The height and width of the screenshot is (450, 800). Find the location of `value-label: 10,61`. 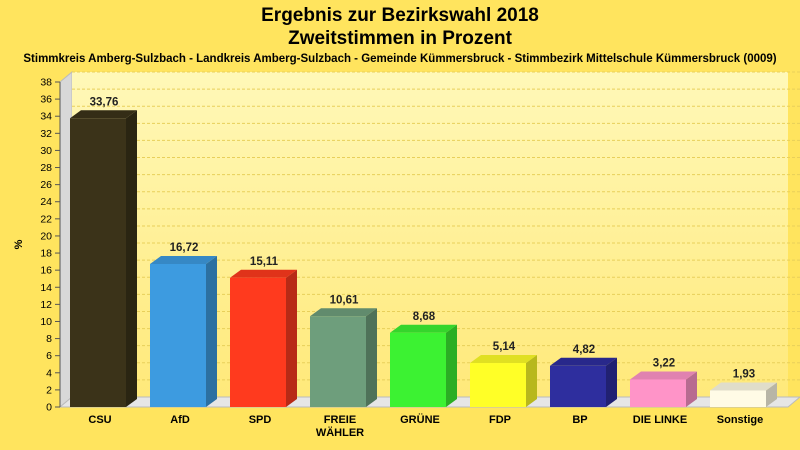

value-label: 10,61 is located at coordinates (344, 300).